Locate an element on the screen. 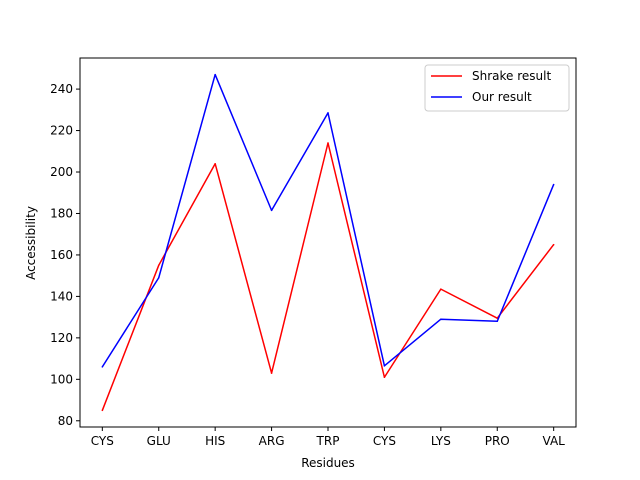 This screenshot has width=640, height=480. y-axis-label: Accessibility is located at coordinates (31, 243).